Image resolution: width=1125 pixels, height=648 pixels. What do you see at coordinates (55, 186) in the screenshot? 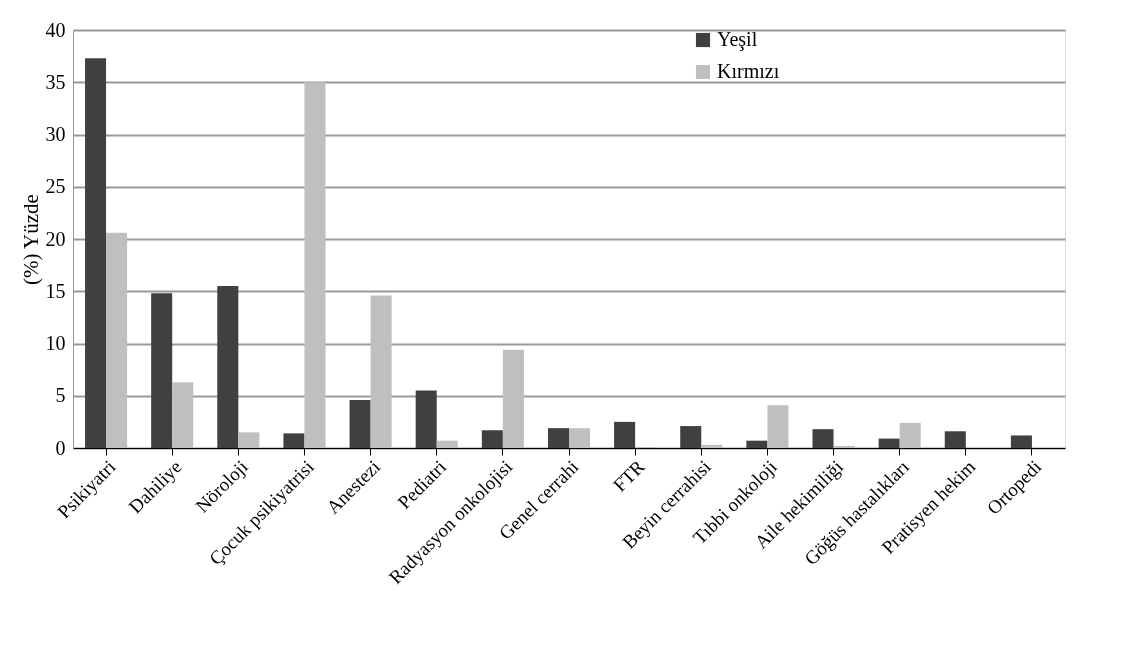
I see `y-tick-label: 25` at bounding box center [55, 186].